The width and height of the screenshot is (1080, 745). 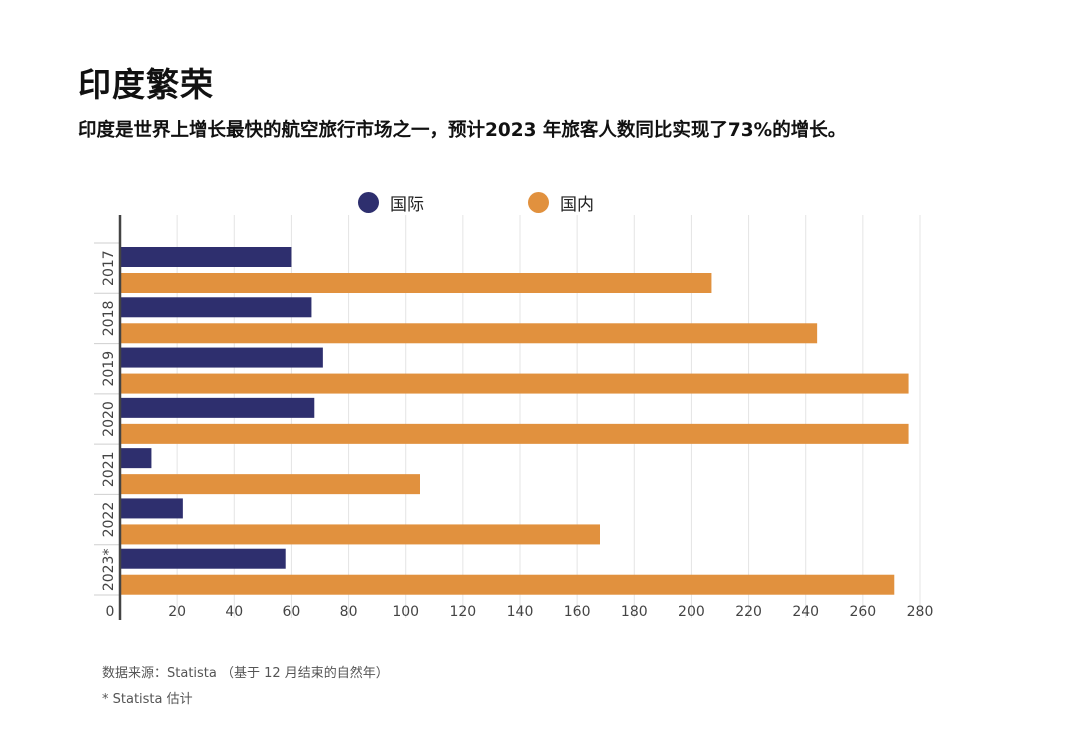 What do you see at coordinates (151, 508) in the screenshot?
I see `bar-international-2022` at bounding box center [151, 508].